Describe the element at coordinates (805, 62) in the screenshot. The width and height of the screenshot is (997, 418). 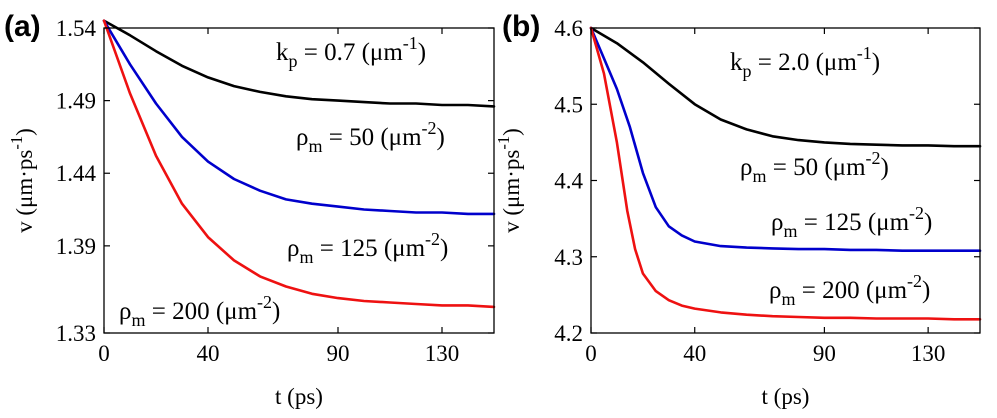
I see `parameter-label: kp = 2.0 (μm-1)` at that location.